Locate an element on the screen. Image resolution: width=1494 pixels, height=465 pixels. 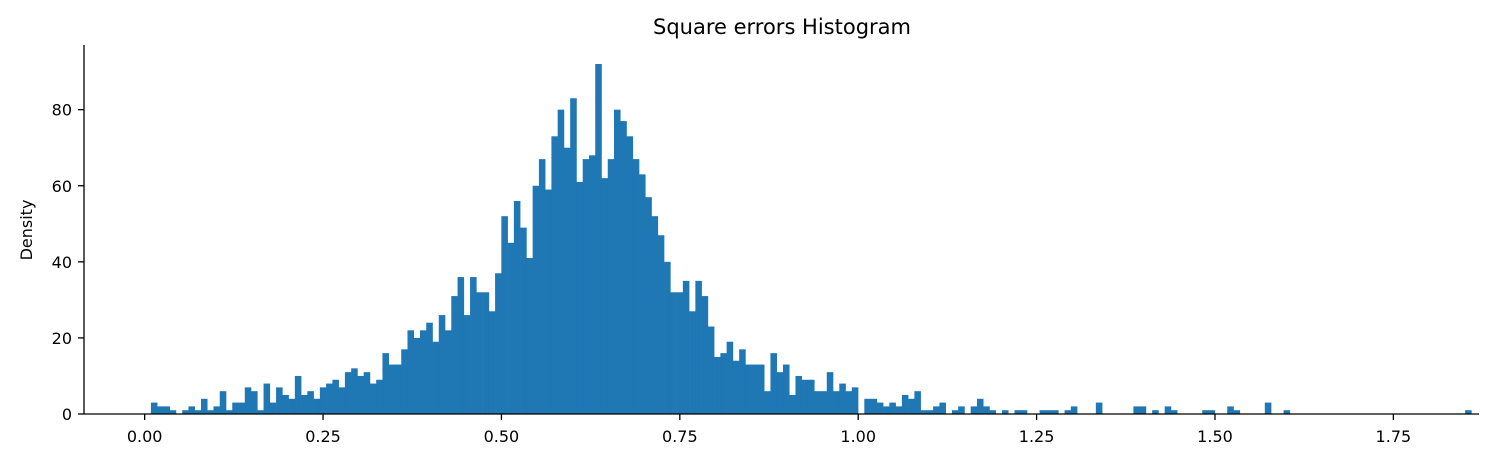
y-tick-label: 20 is located at coordinates (62, 338).